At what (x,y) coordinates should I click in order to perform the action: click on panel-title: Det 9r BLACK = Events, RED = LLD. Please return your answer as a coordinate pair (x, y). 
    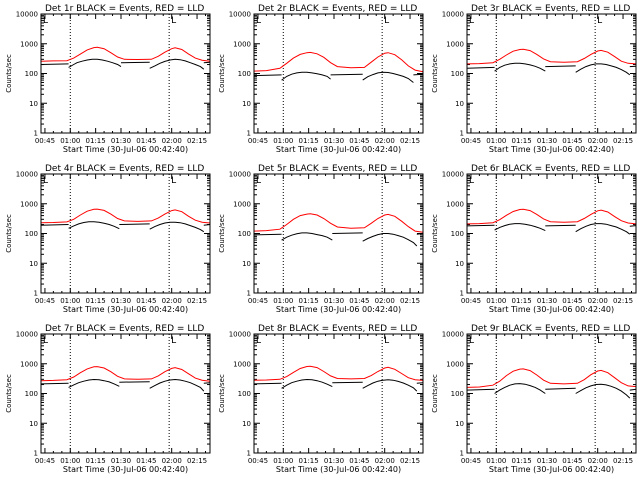
    Looking at the image, I should click on (550, 329).